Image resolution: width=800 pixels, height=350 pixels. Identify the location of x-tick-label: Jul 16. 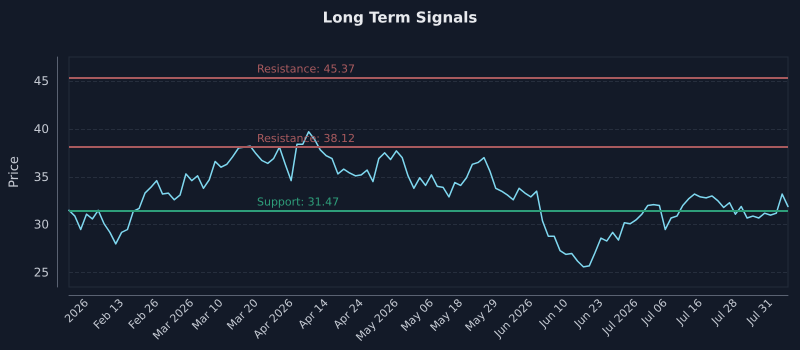
(689, 312).